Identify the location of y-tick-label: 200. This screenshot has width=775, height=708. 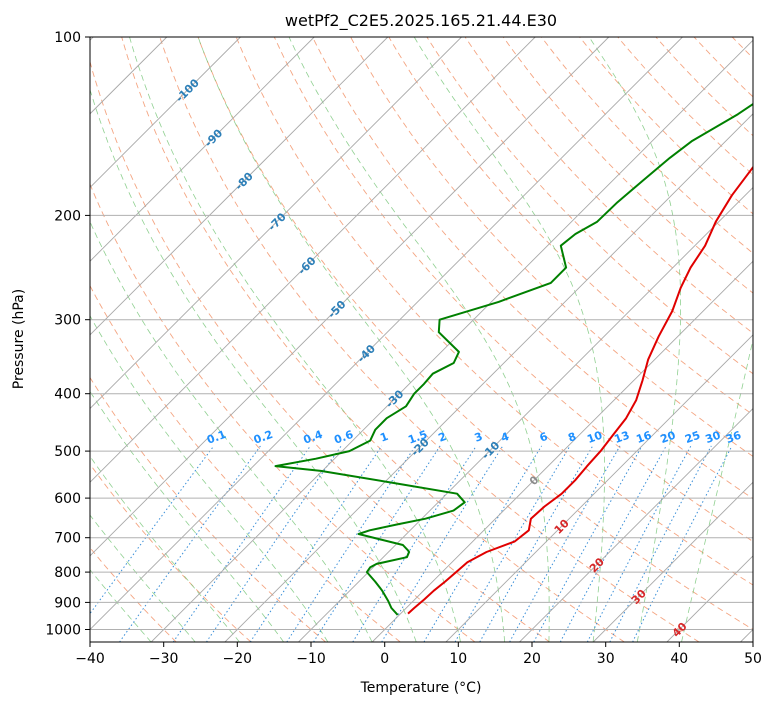
(67, 216).